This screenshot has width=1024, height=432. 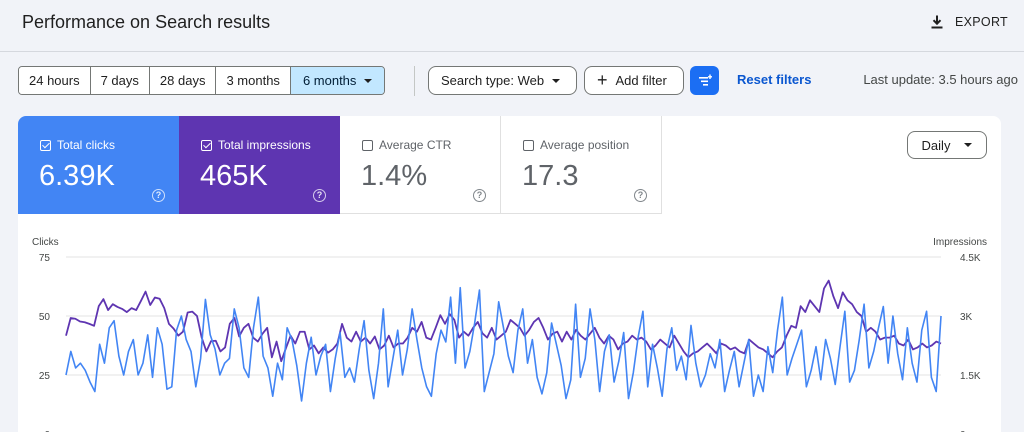 I want to click on page-title: Performance on Search results, so click(x=146, y=22).